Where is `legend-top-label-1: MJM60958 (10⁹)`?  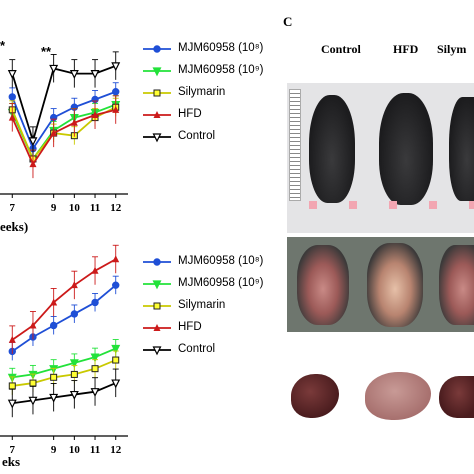 legend-top-label-1: MJM60958 (10⁹) is located at coordinates (221, 70).